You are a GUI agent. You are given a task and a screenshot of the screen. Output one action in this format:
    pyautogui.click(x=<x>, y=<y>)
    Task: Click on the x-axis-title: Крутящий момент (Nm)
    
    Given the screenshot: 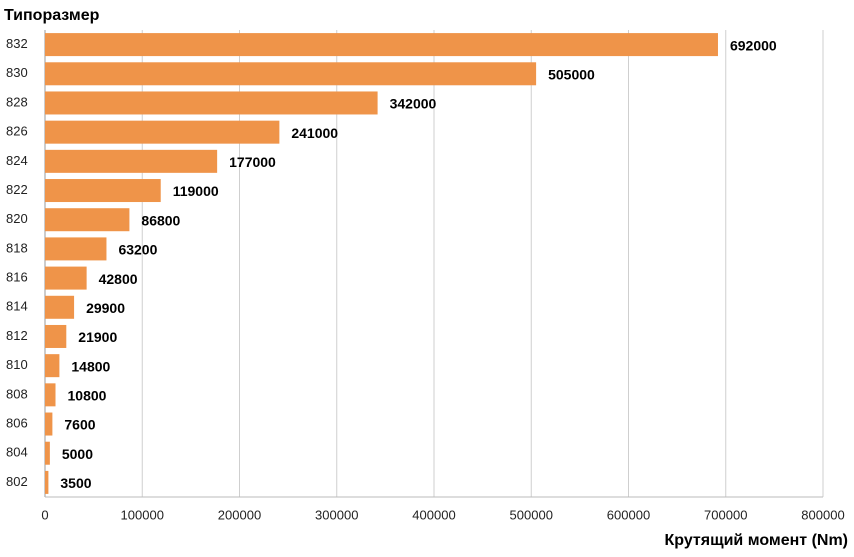 What is the action you would take?
    pyautogui.click(x=756, y=540)
    